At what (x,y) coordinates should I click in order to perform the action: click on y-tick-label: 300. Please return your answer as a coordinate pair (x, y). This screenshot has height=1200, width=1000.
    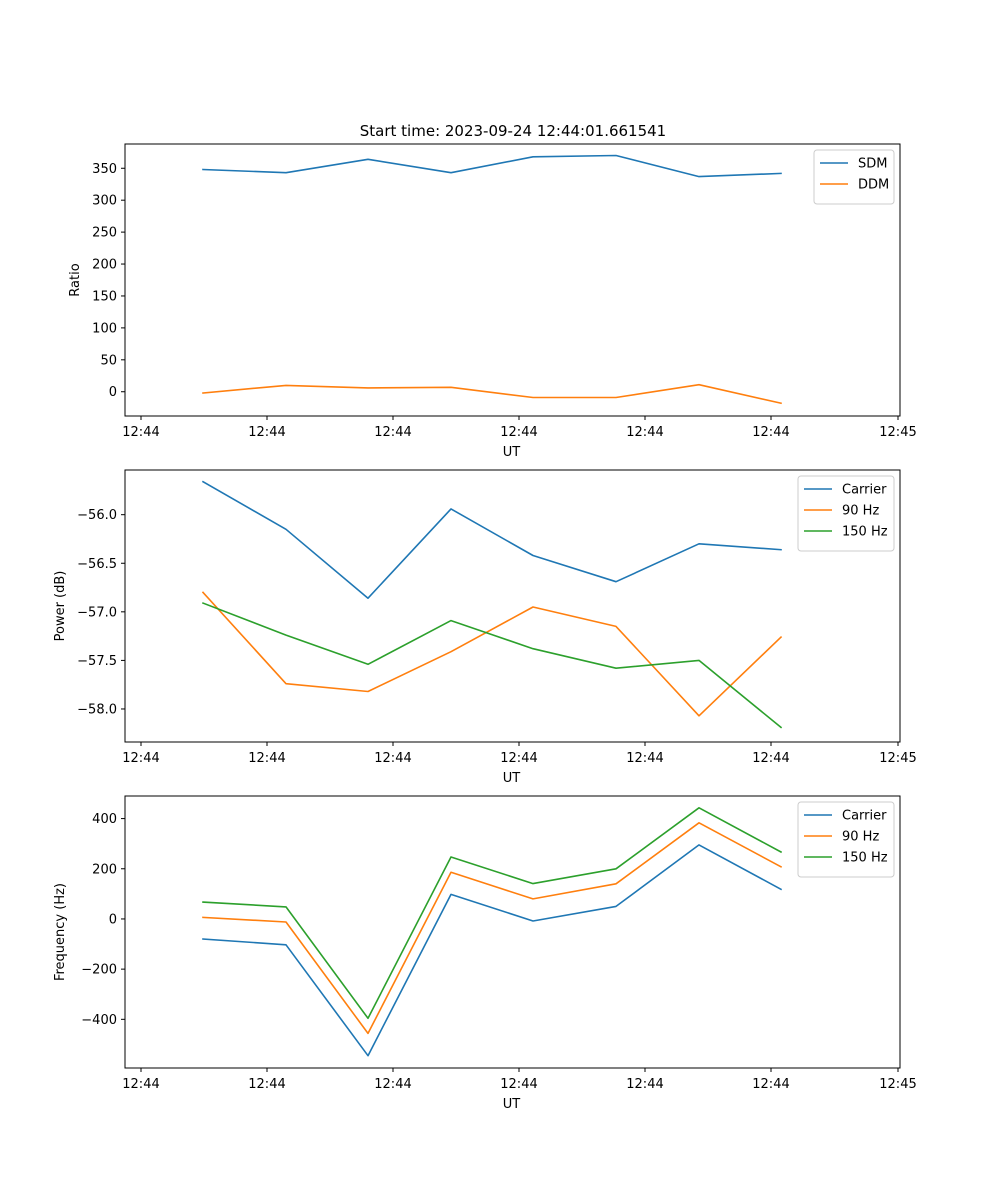
    Looking at the image, I should click on (104, 201).